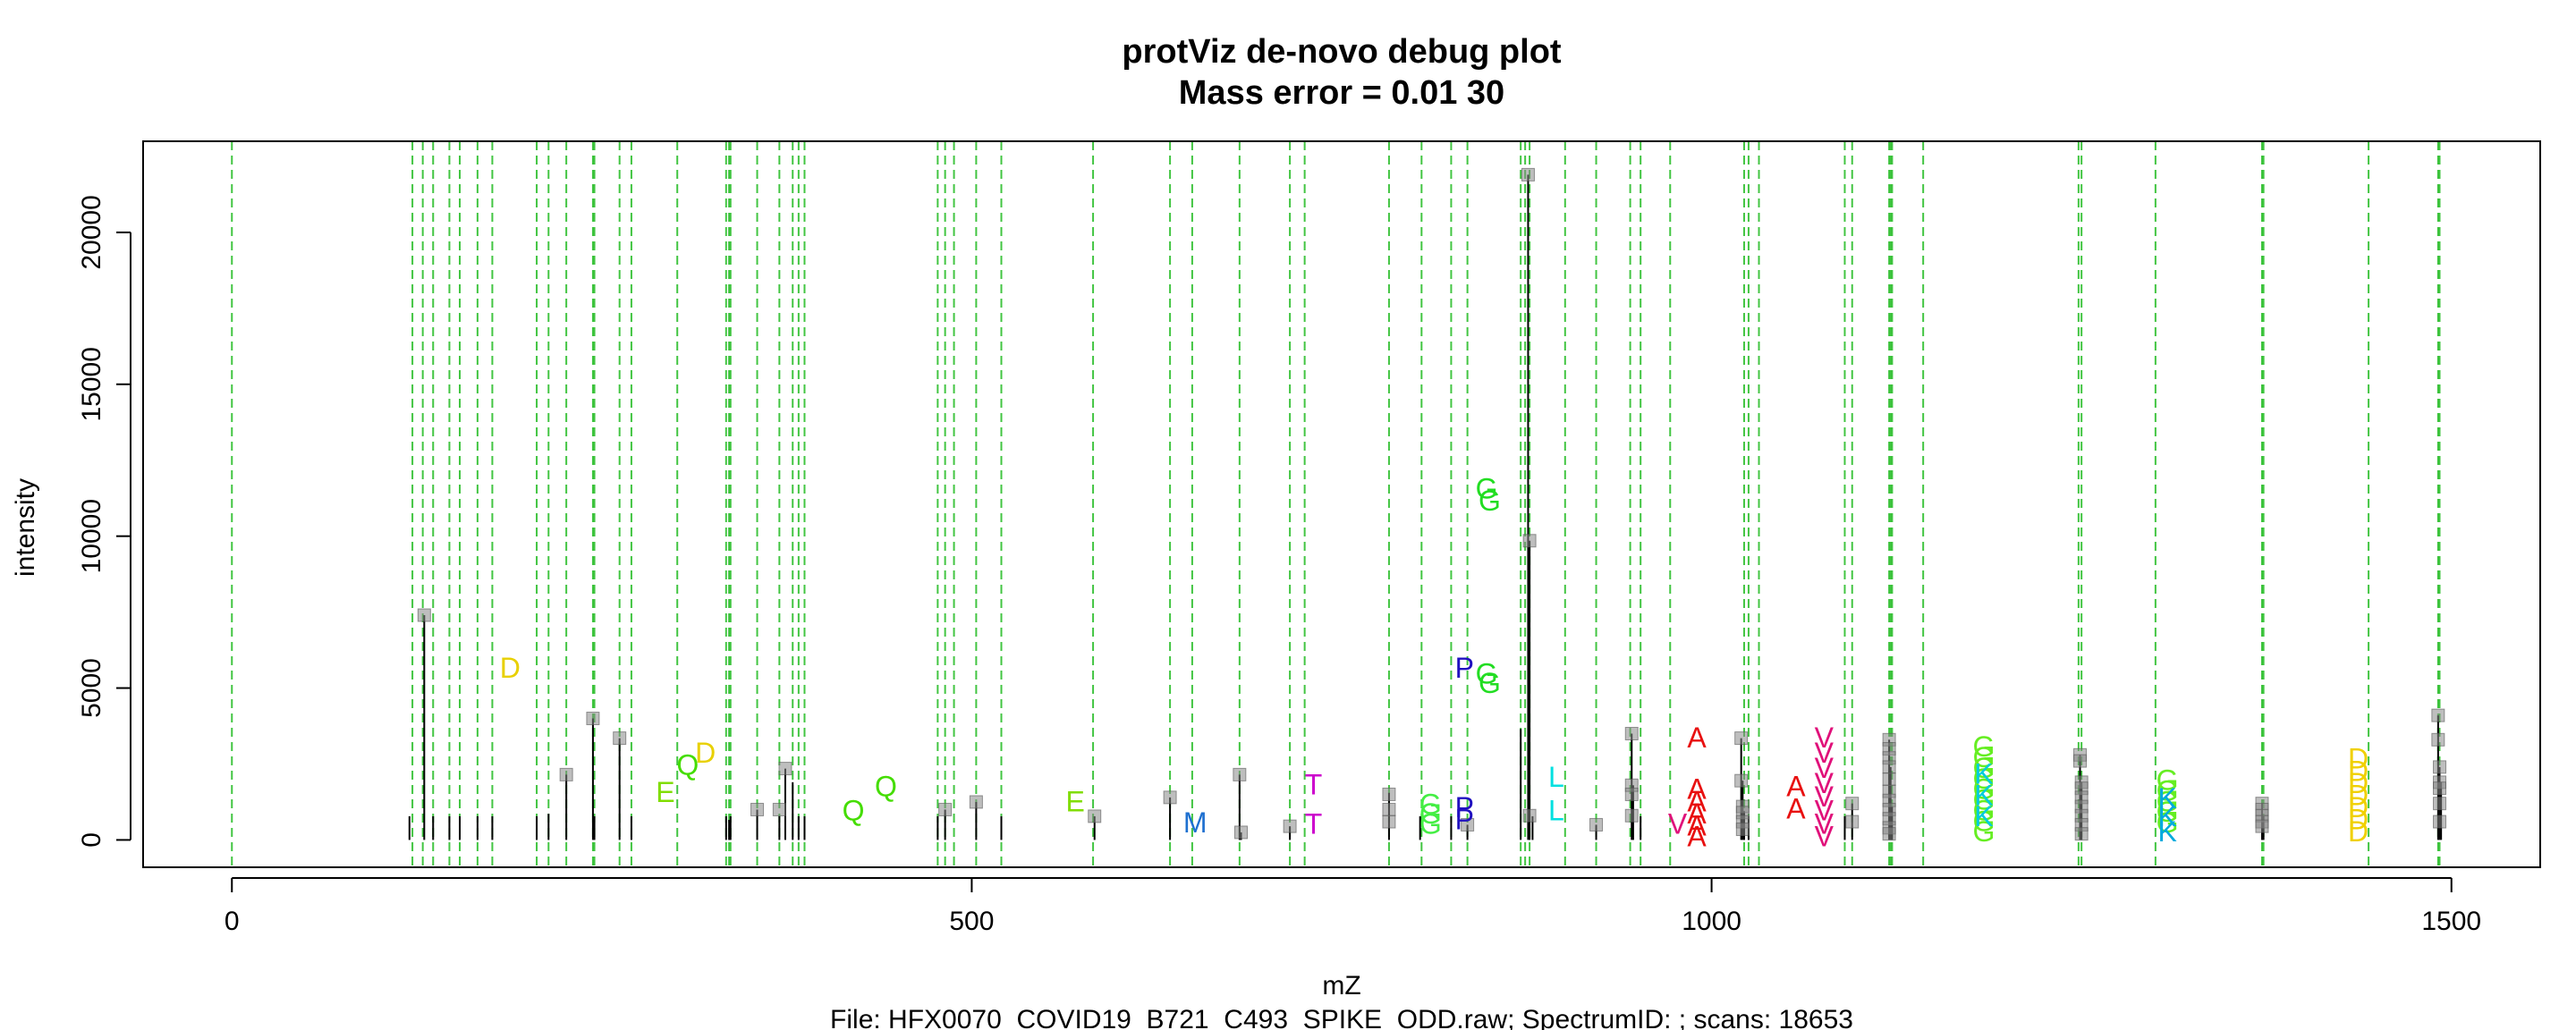  What do you see at coordinates (1341, 985) in the screenshot?
I see `x-axis-label: mZ` at bounding box center [1341, 985].